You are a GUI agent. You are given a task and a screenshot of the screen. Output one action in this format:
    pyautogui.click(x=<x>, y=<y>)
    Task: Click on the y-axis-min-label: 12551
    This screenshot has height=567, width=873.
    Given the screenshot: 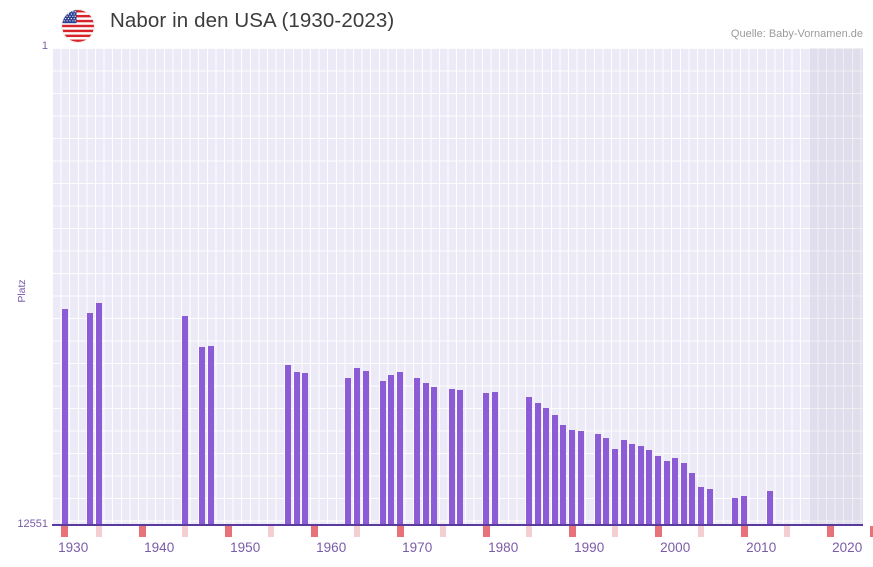 What is the action you would take?
    pyautogui.click(x=32, y=524)
    